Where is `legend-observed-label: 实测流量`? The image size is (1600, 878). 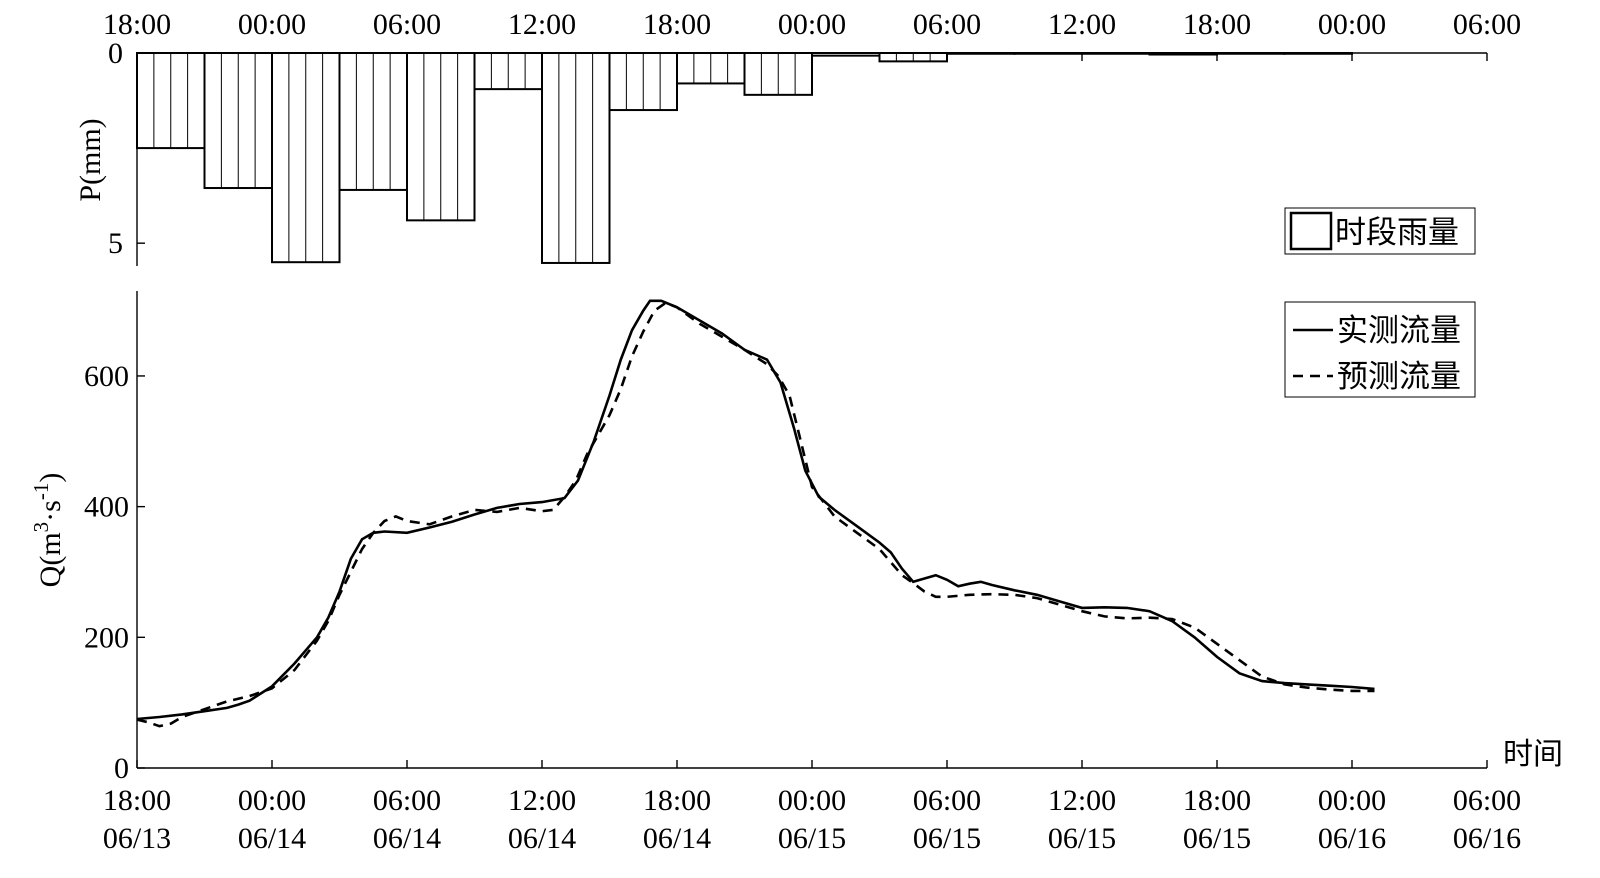 legend-observed-label: 实测流量 is located at coordinates (1399, 330).